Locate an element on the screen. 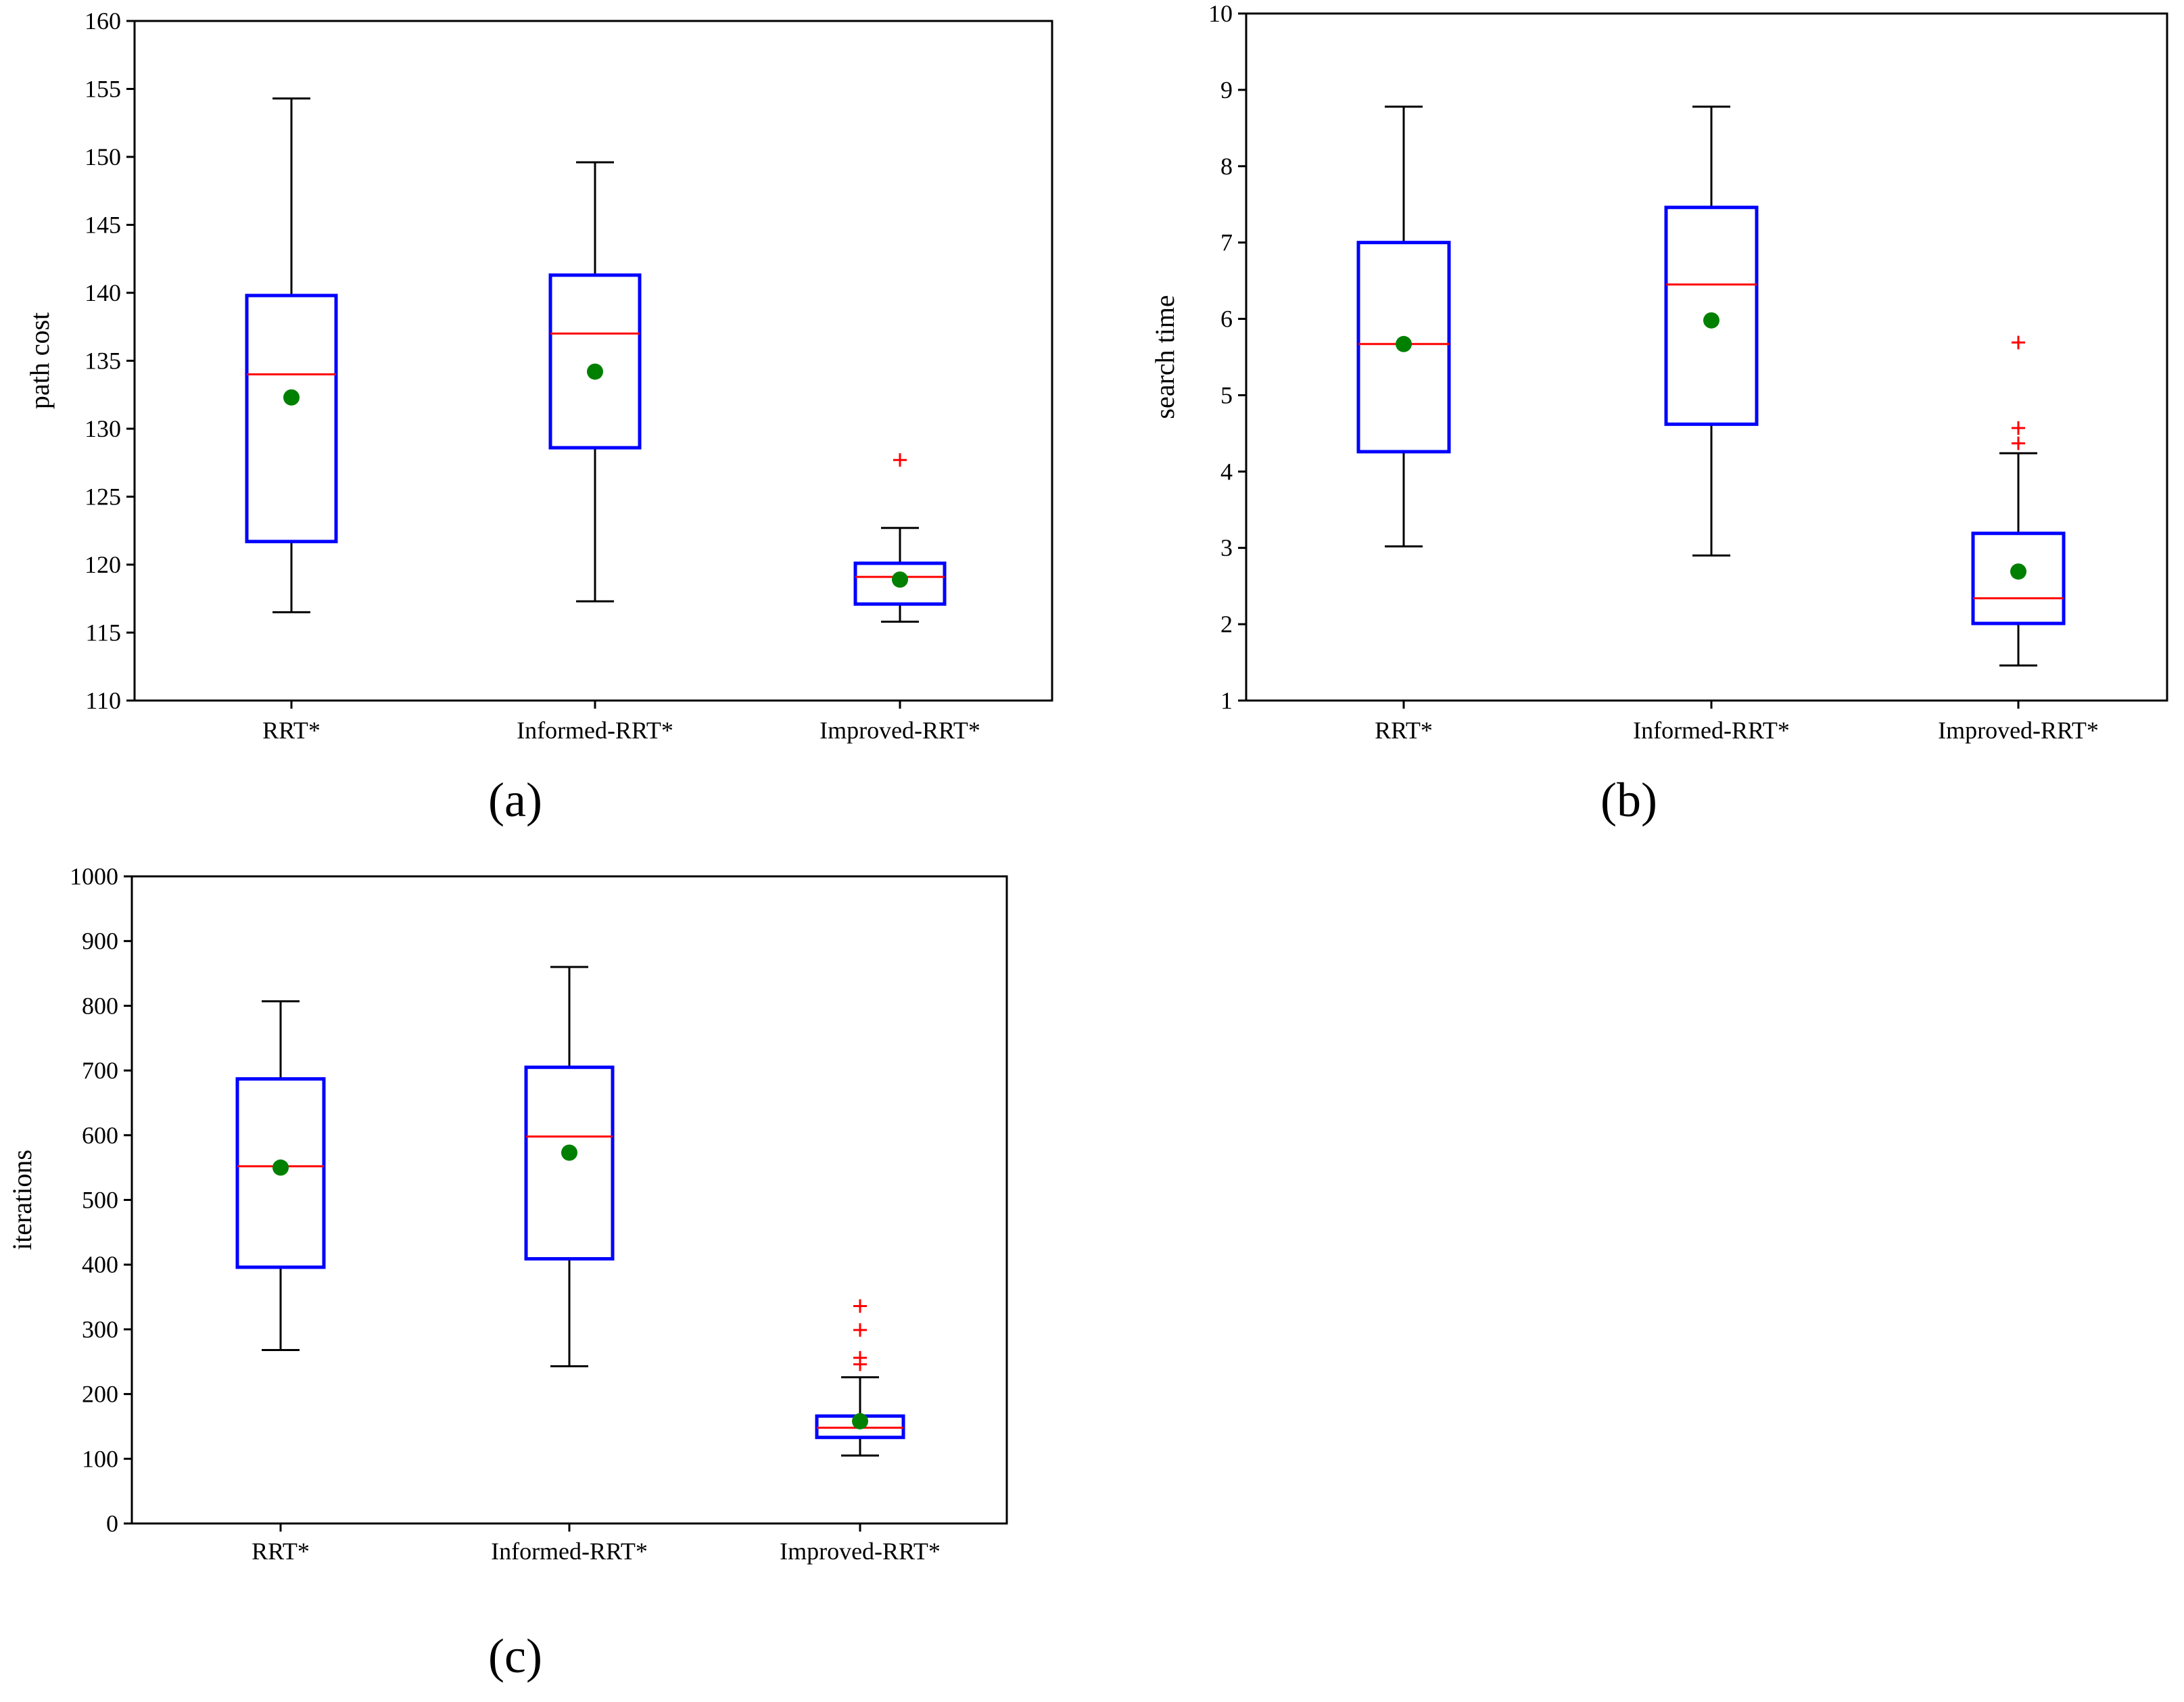 This screenshot has height=1702, width=2184. y-tick-label: 3 is located at coordinates (1226, 547).